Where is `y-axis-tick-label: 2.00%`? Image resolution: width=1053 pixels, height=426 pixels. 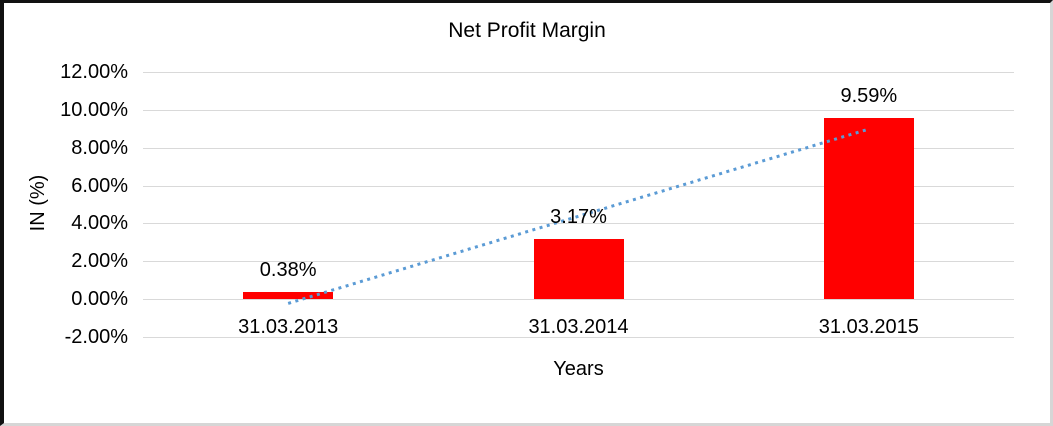
y-axis-tick-label: 2.00% is located at coordinates (99, 261).